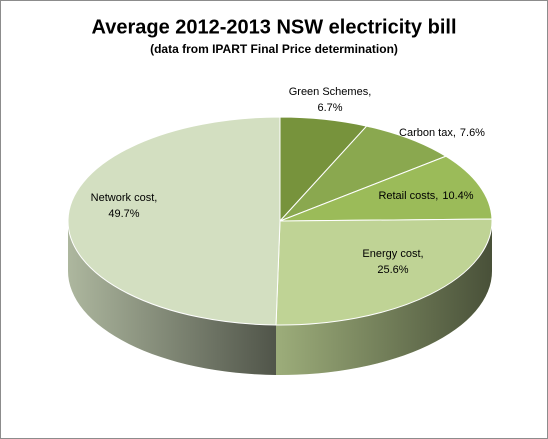 This screenshot has height=439, width=548. Describe the element at coordinates (123, 214) in the screenshot. I see `label-value: 49.7%` at that location.